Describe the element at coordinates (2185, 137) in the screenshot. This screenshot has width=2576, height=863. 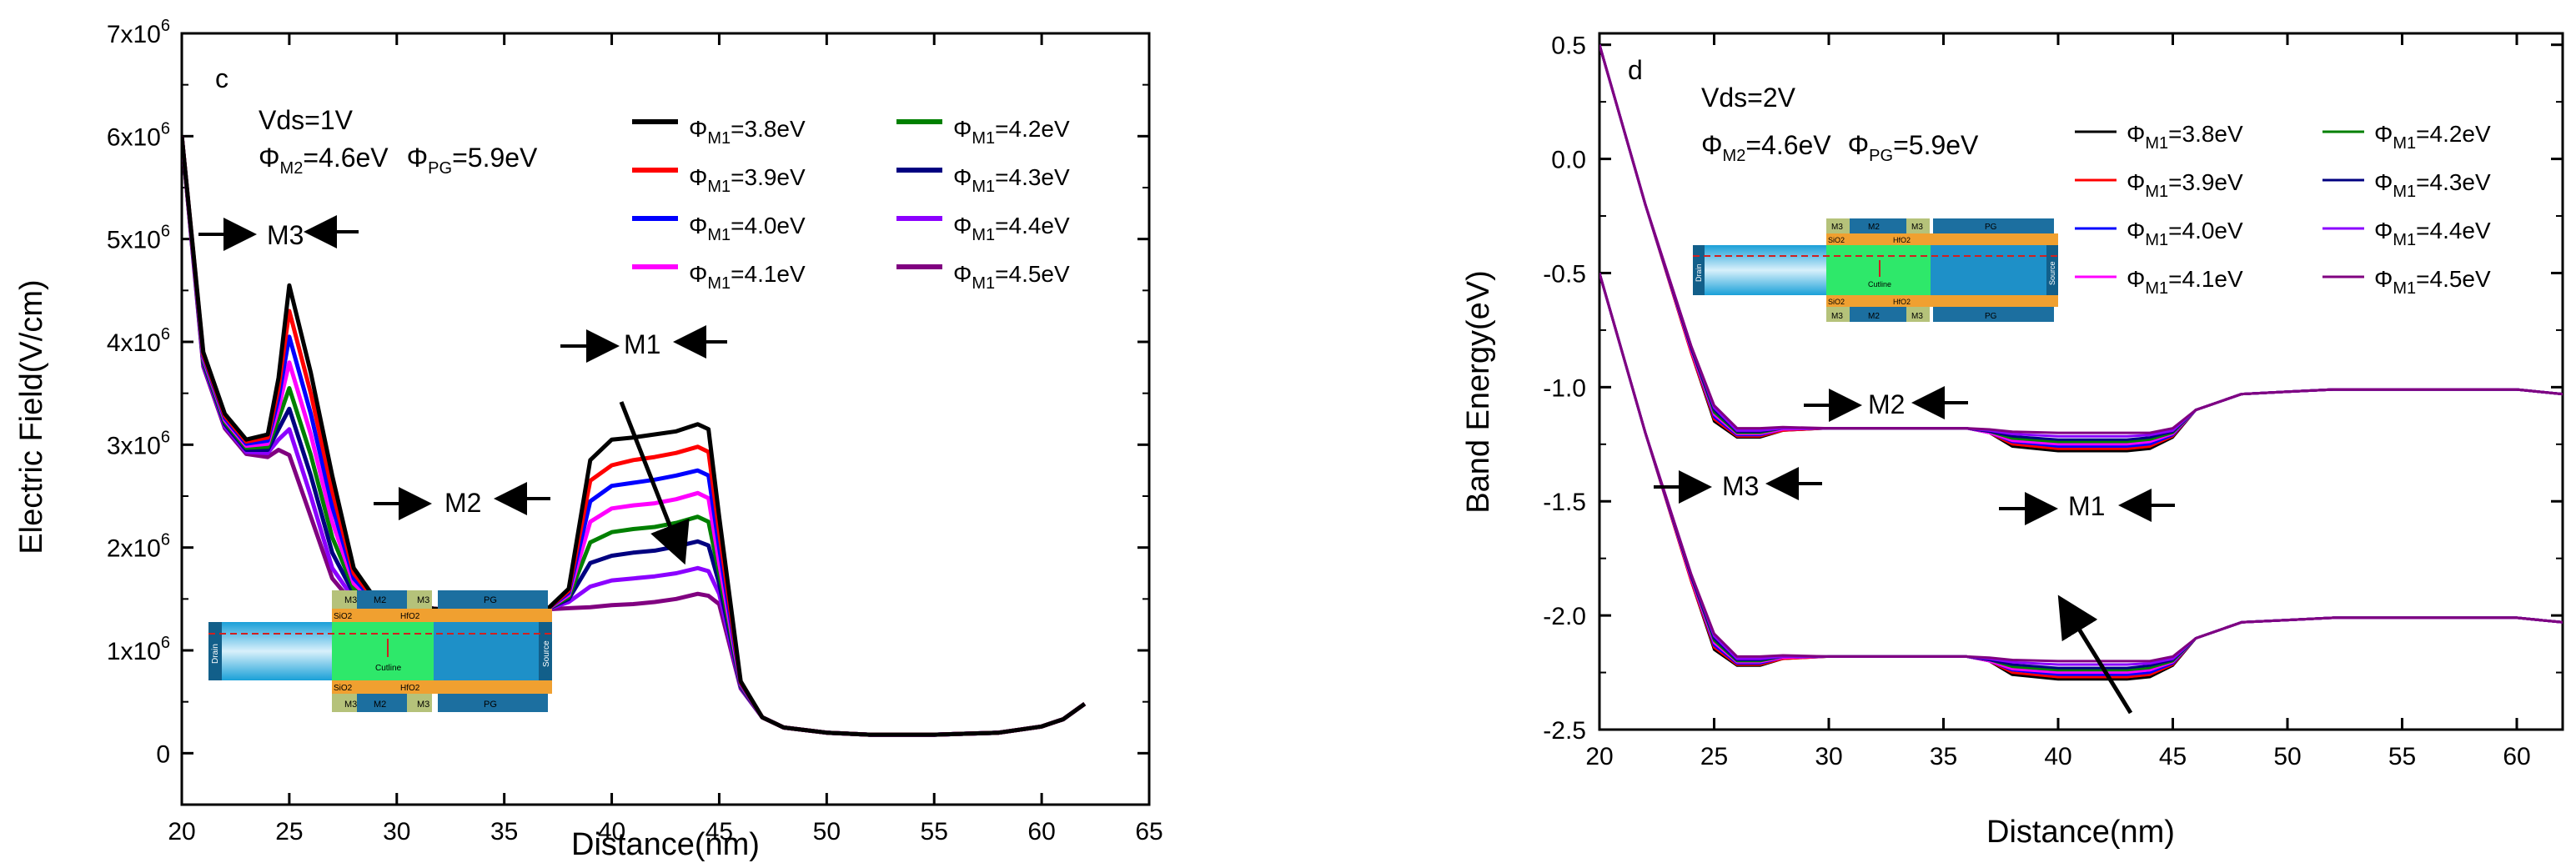
I see `legend-label: ΦM1=3.8eV` at that location.